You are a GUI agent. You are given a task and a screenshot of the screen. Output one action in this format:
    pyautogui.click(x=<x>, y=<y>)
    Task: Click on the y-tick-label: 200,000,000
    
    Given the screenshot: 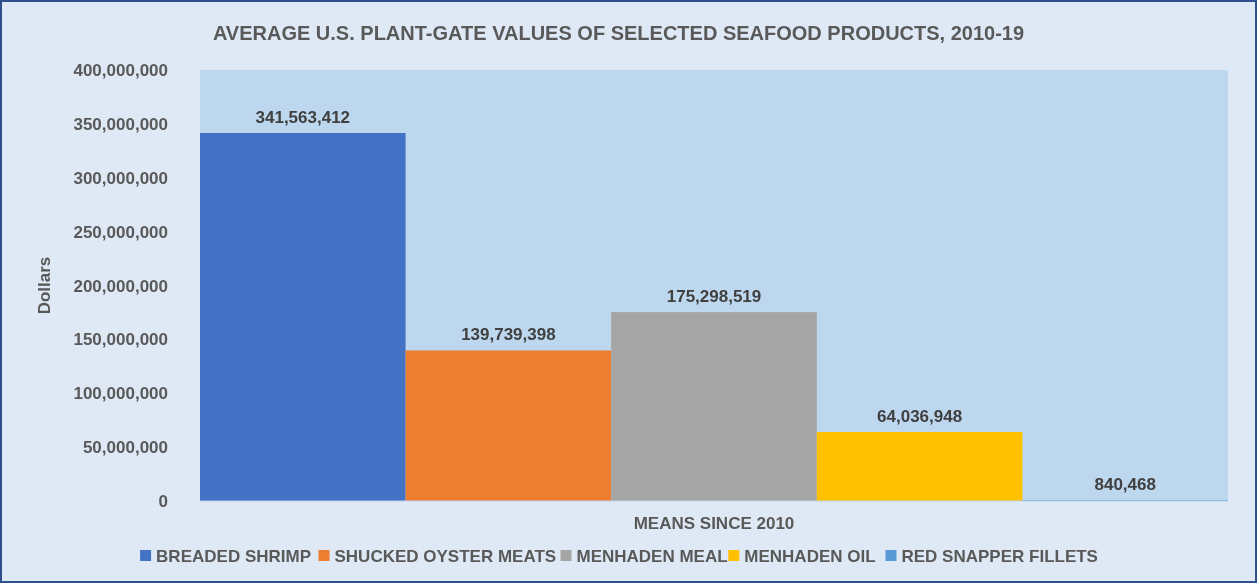 What is the action you would take?
    pyautogui.click(x=120, y=286)
    